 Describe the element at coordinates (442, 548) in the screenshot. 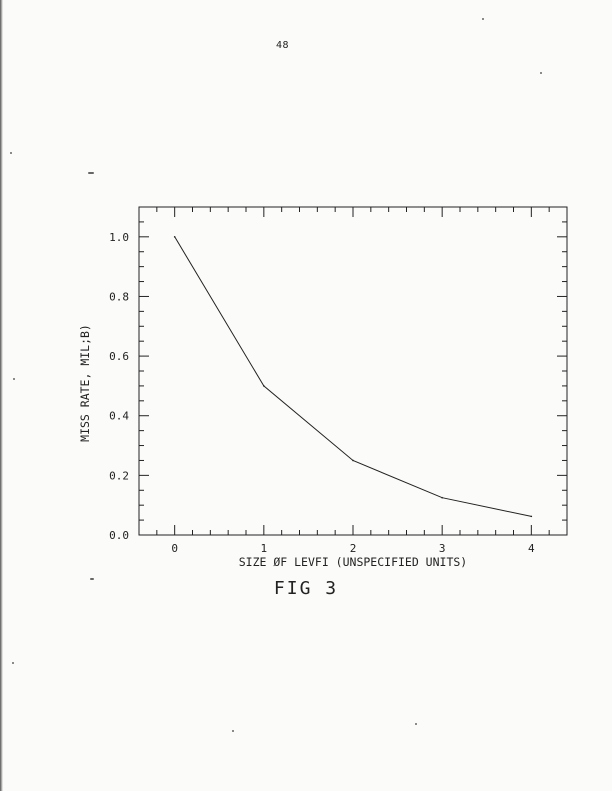

I see `x-tick-label: 3` at that location.